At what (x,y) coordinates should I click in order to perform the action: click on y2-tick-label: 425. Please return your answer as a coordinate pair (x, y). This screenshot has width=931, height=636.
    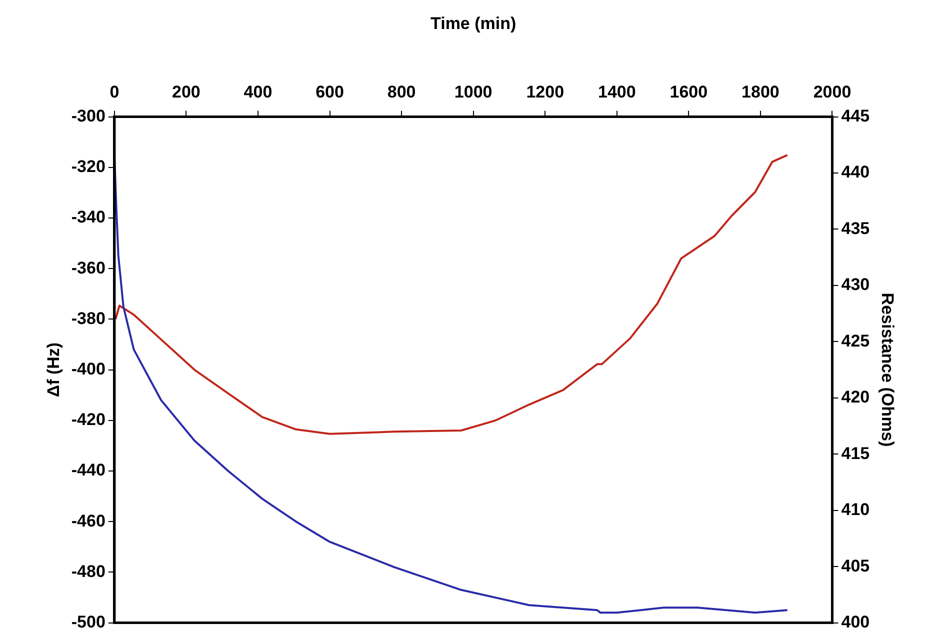
    Looking at the image, I should click on (855, 340).